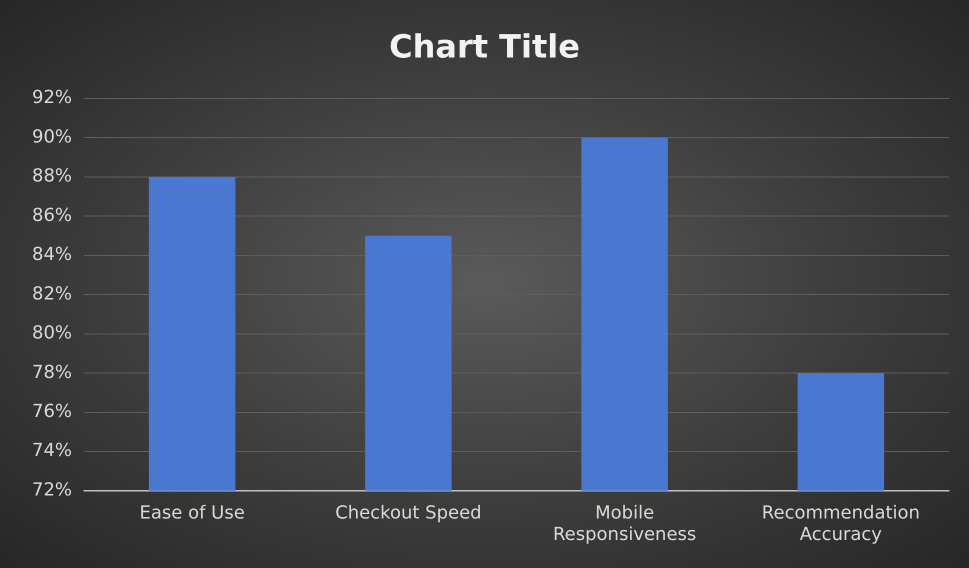 The image size is (969, 568). I want to click on y-tick-label: 74%, so click(52, 451).